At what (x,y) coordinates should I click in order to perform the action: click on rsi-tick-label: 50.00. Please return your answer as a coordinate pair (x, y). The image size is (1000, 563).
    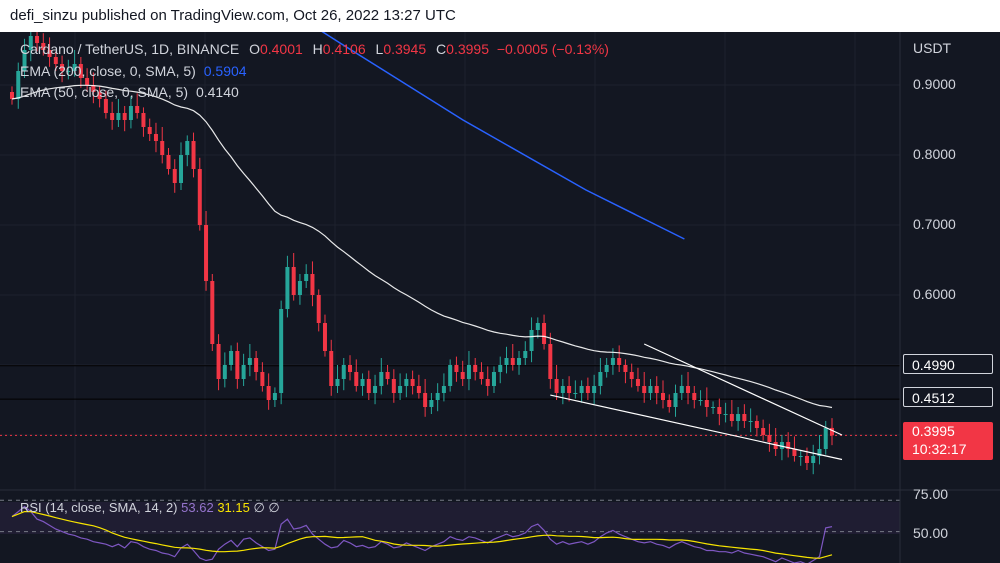
    Looking at the image, I should click on (931, 533).